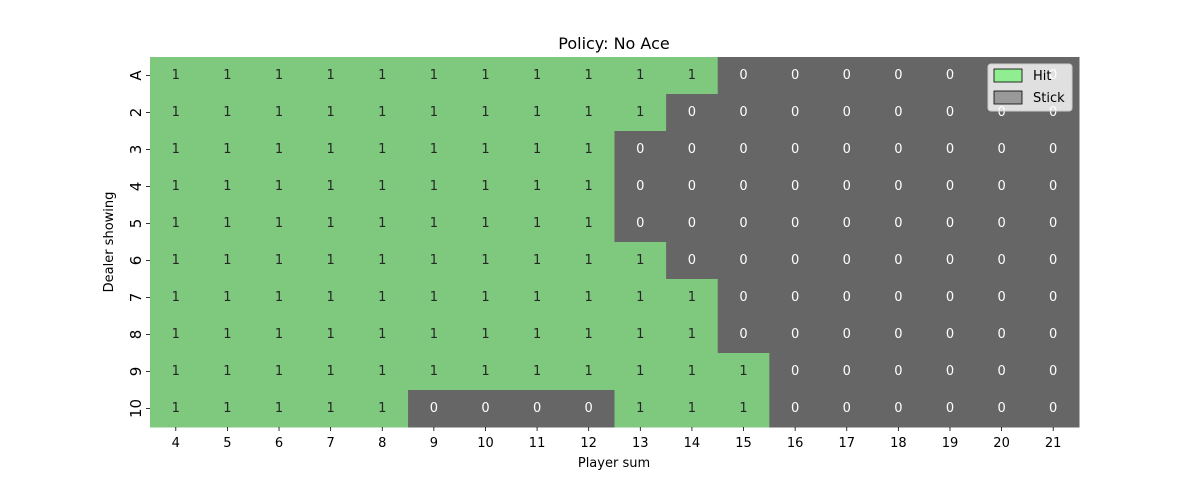 The image size is (1199, 480). I want to click on legend-label-hit: Hit, so click(1042, 76).